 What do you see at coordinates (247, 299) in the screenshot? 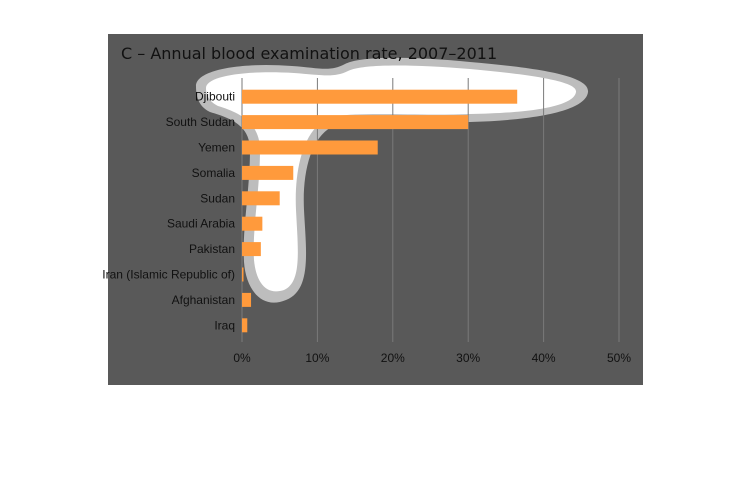
I see `bar-afghanistan` at bounding box center [247, 299].